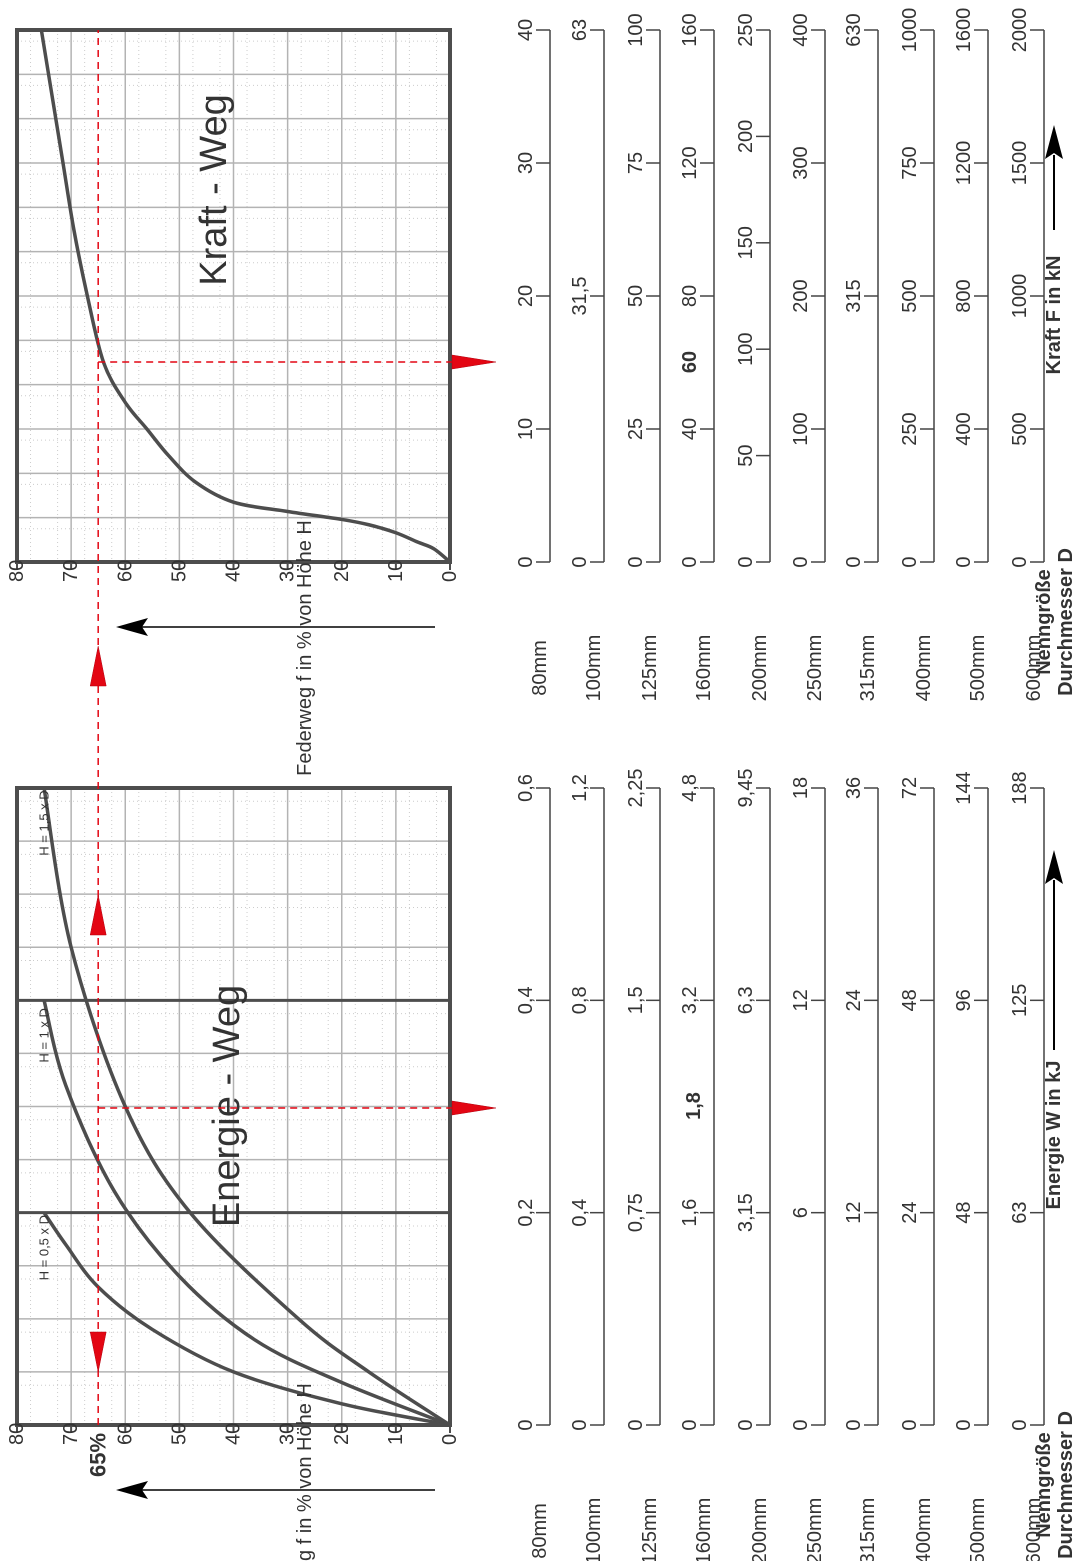 This screenshot has height=1561, width=1078. I want to click on force-panel-title: Kraft - Weg, so click(214, 189).